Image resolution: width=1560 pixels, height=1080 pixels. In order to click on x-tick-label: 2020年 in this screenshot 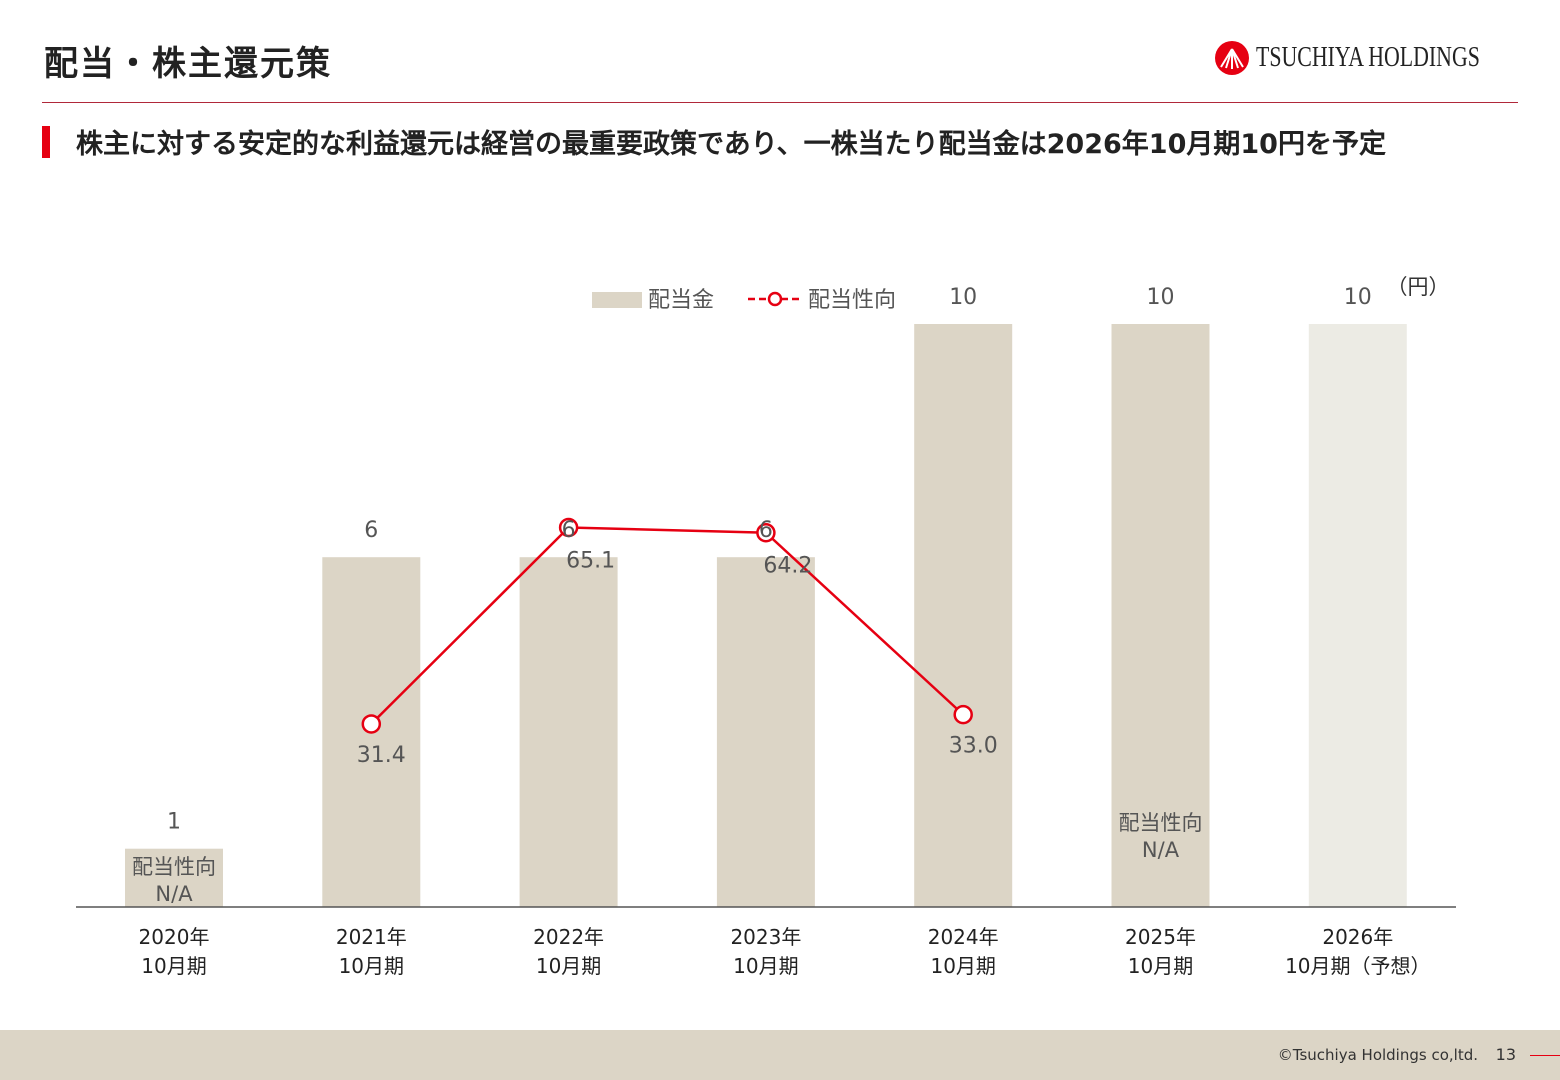, I will do `click(174, 937)`.